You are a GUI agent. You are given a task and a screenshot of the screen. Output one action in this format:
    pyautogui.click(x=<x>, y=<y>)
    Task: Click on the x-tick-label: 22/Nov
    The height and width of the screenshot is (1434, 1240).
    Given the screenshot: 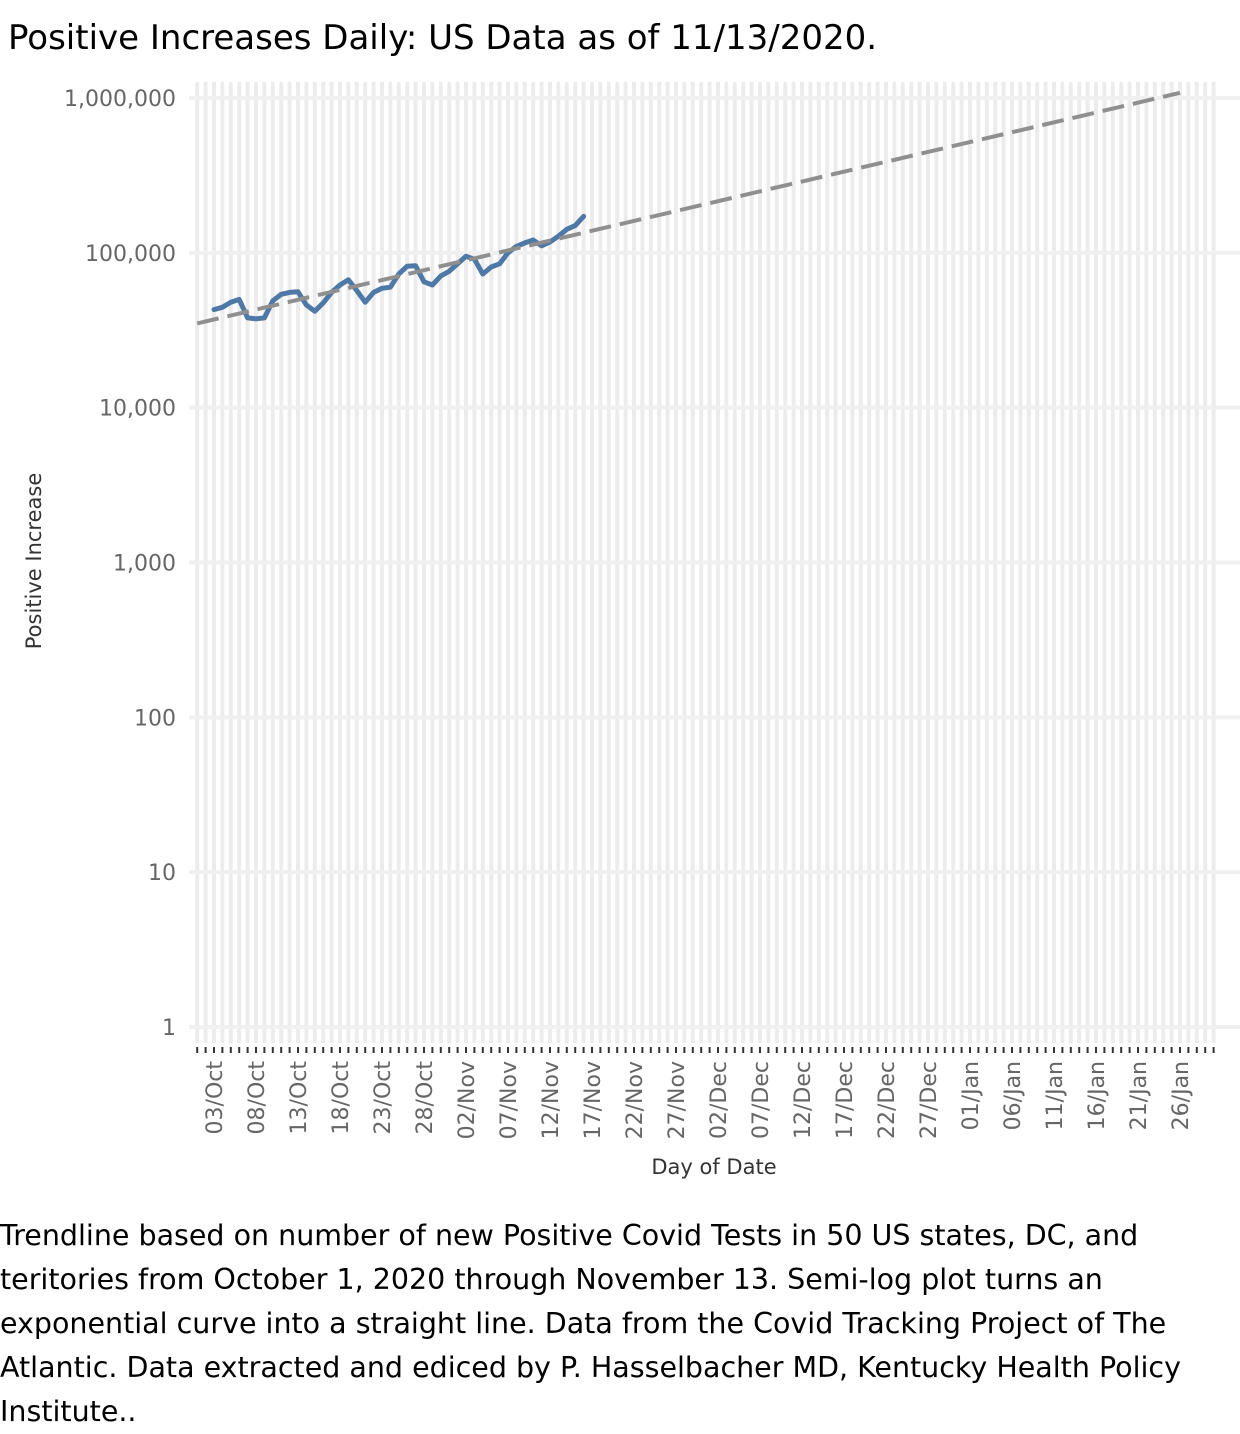 What is the action you would take?
    pyautogui.click(x=635, y=1100)
    